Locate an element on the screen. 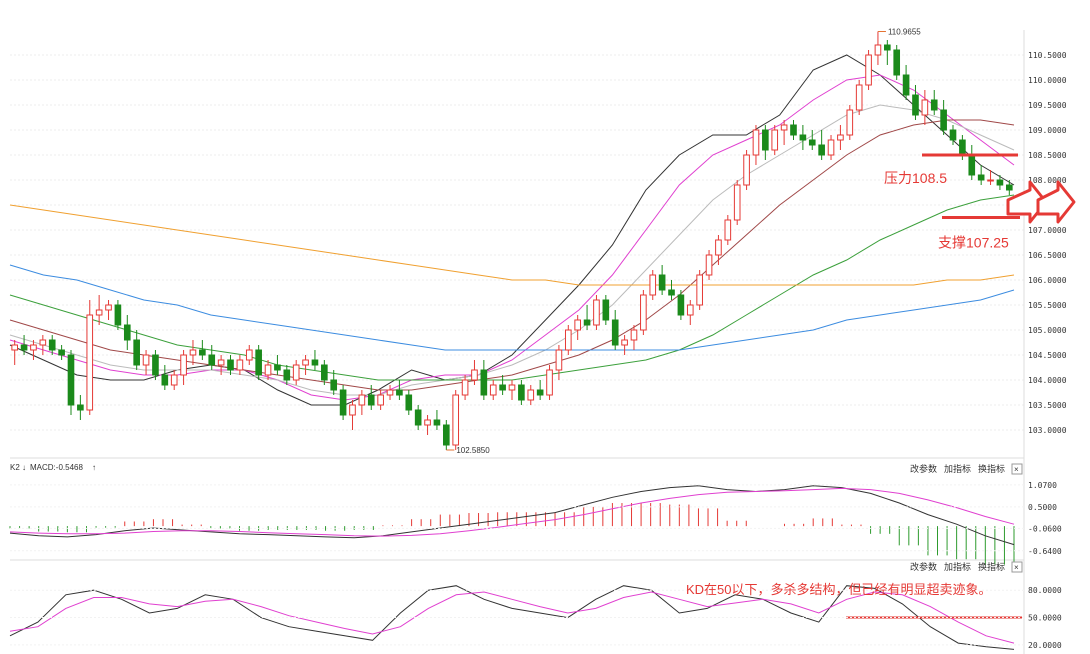 Image resolution: width=1090 pixels, height=654 pixels. macd-close-box is located at coordinates (1017, 469).